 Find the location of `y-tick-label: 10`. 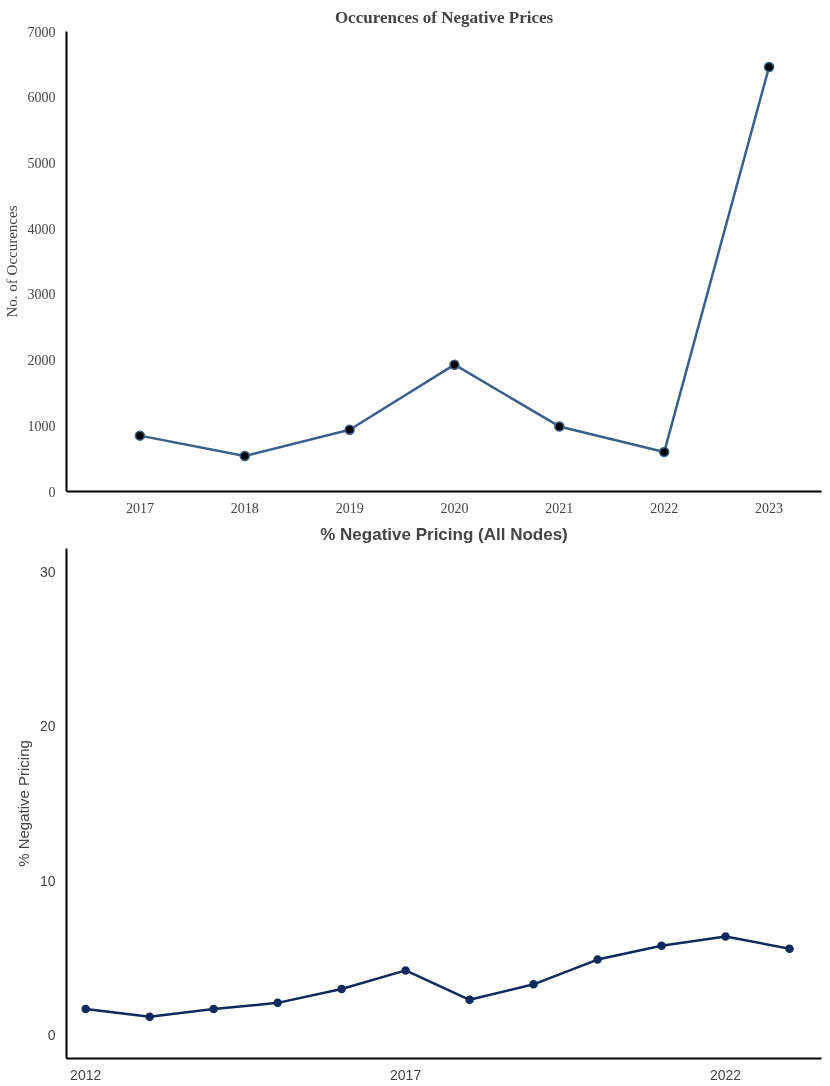

y-tick-label: 10 is located at coordinates (47, 880).